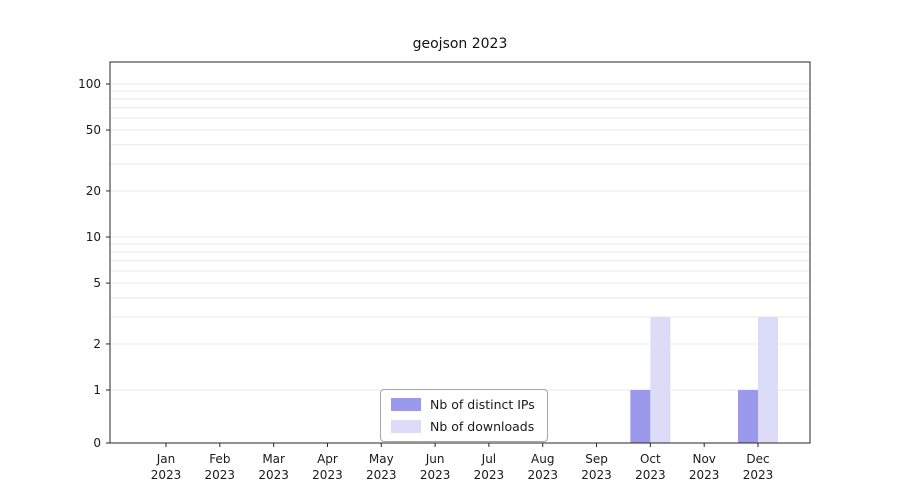 The width and height of the screenshot is (900, 500). Describe the element at coordinates (166, 467) in the screenshot. I see `x-tick-label: Jan 2023` at that location.